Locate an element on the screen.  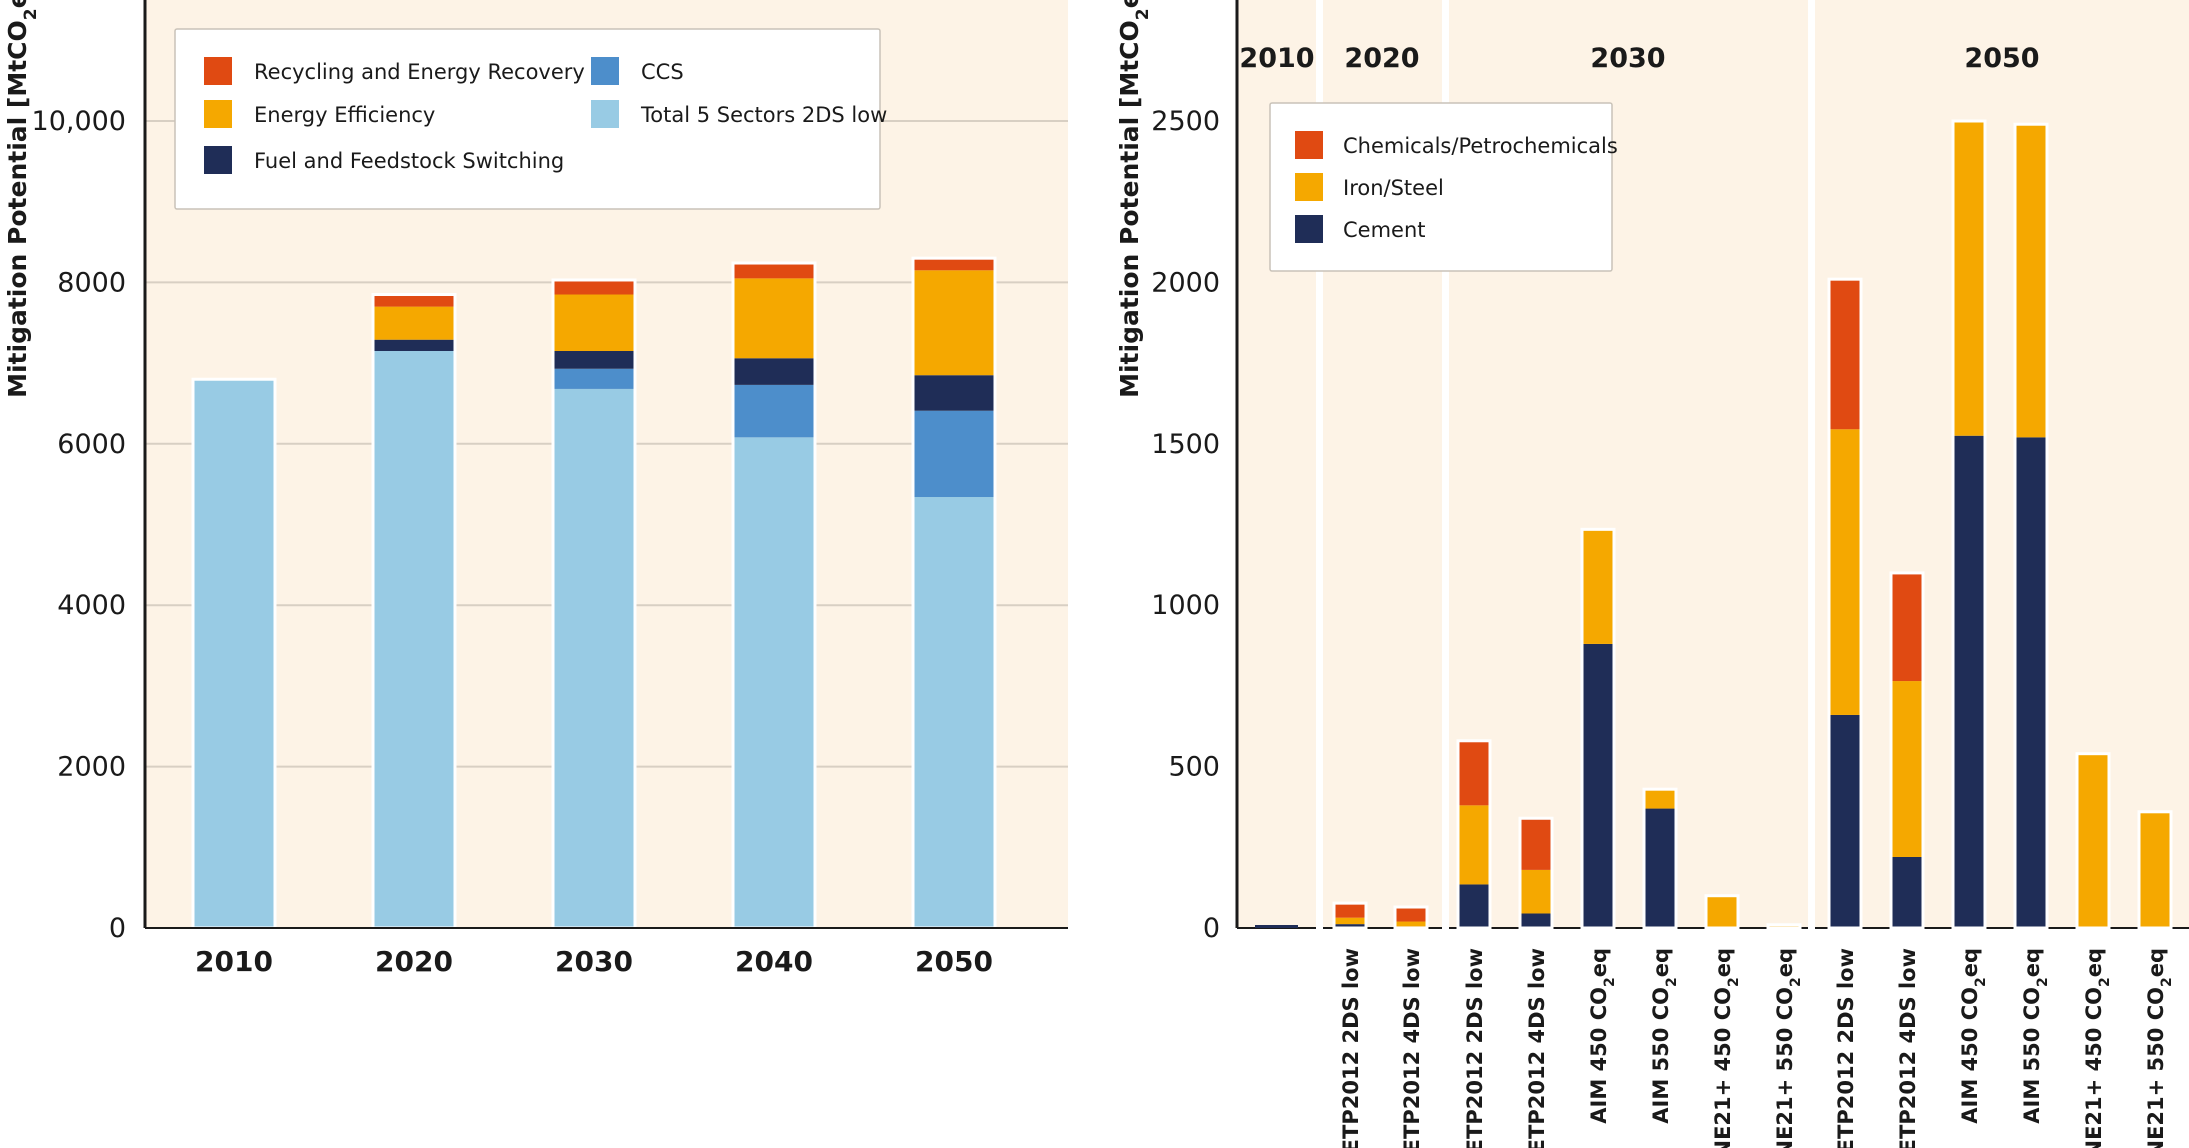
left-y-ticks: 0 2000 4000 6000 8000 10,000 is located at coordinates (79, 525).